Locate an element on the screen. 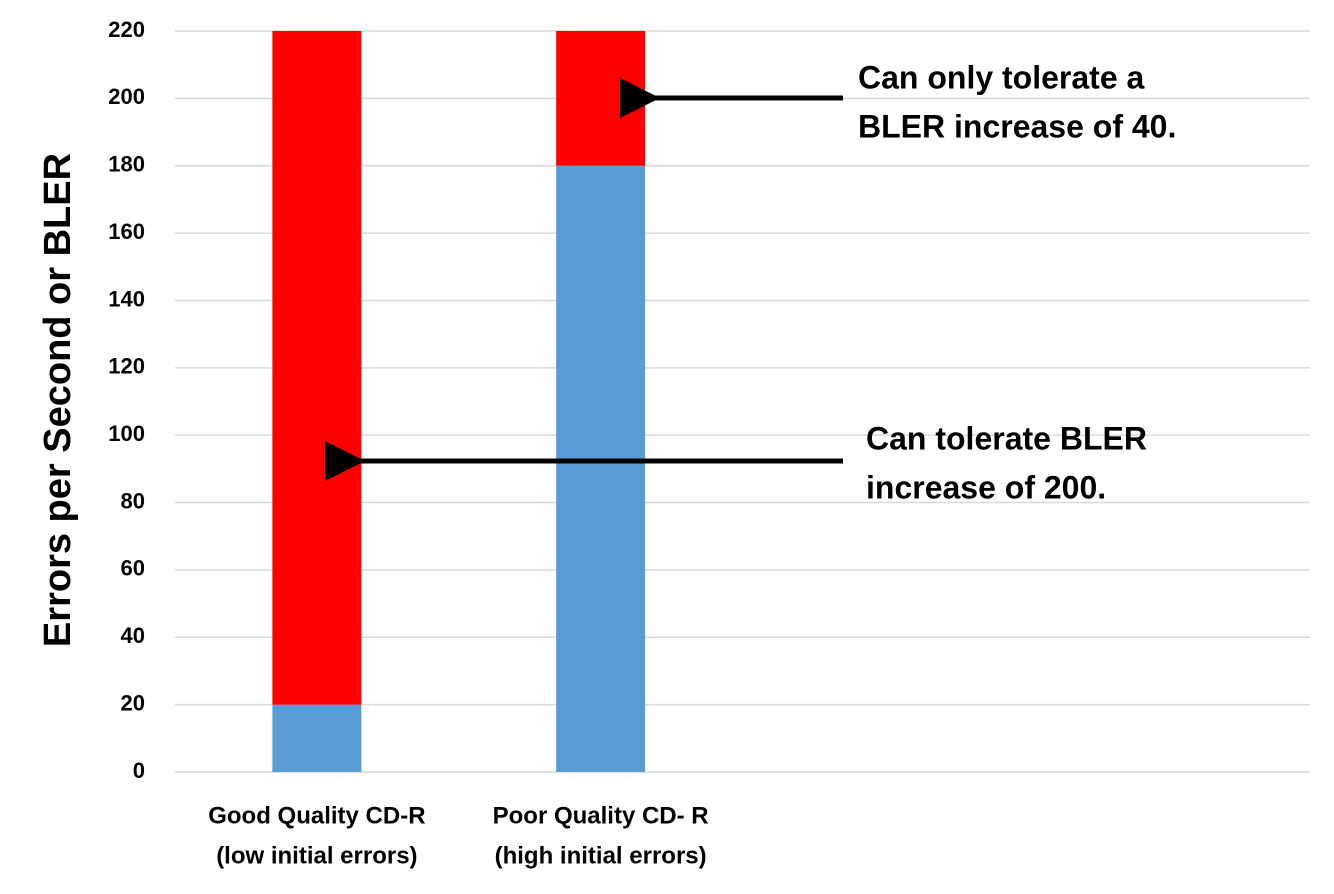 This screenshot has height=894, width=1334. x-tick-label: (high initial errors) is located at coordinates (601, 855).